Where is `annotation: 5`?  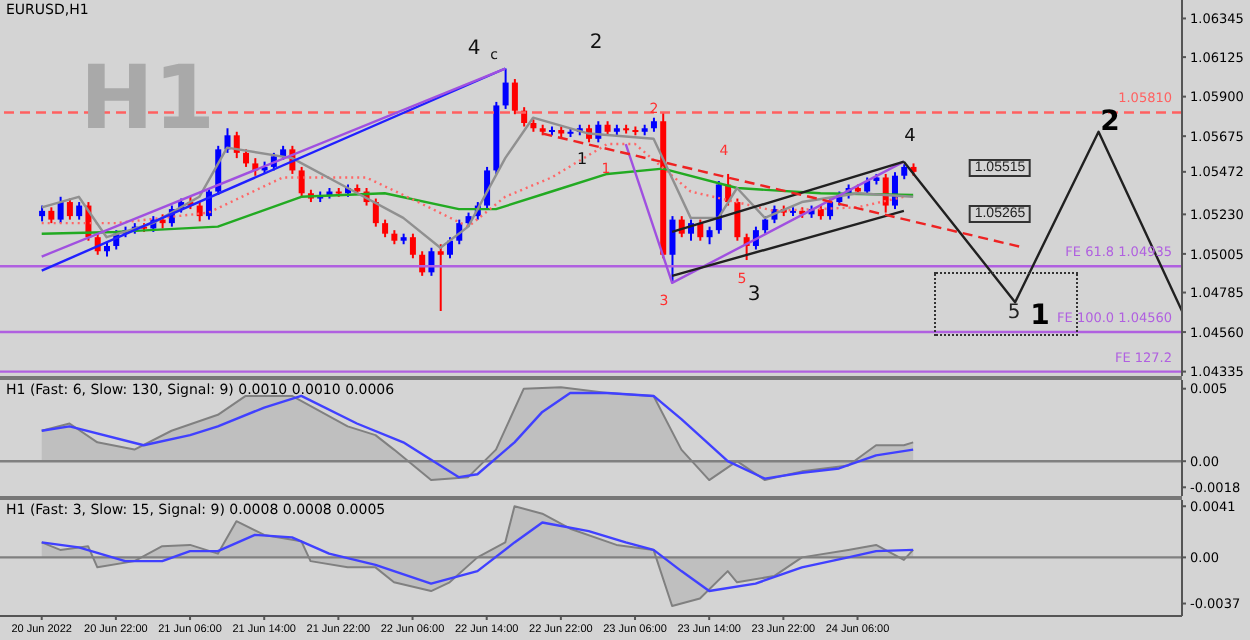 annotation: 5 is located at coordinates (1014, 313).